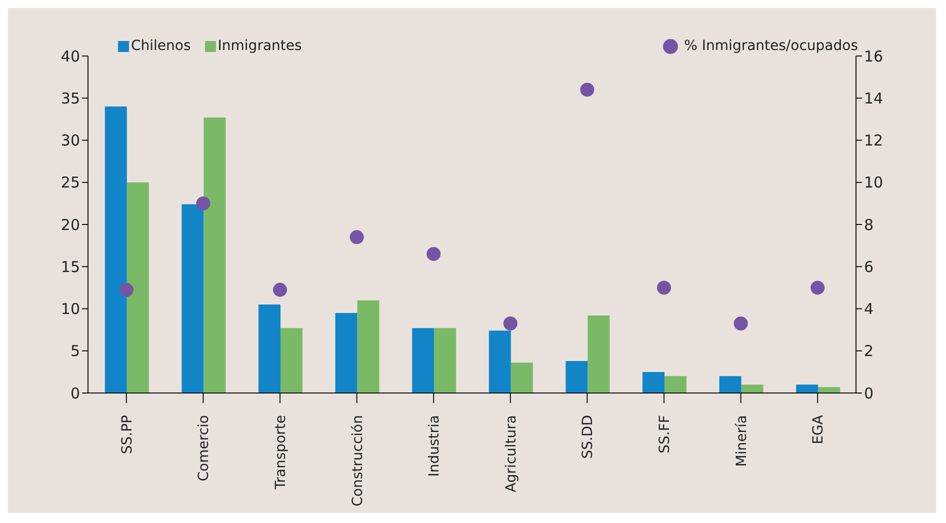 The width and height of the screenshot is (946, 523). Describe the element at coordinates (869, 309) in the screenshot. I see `y2-tick-label: 4` at that location.